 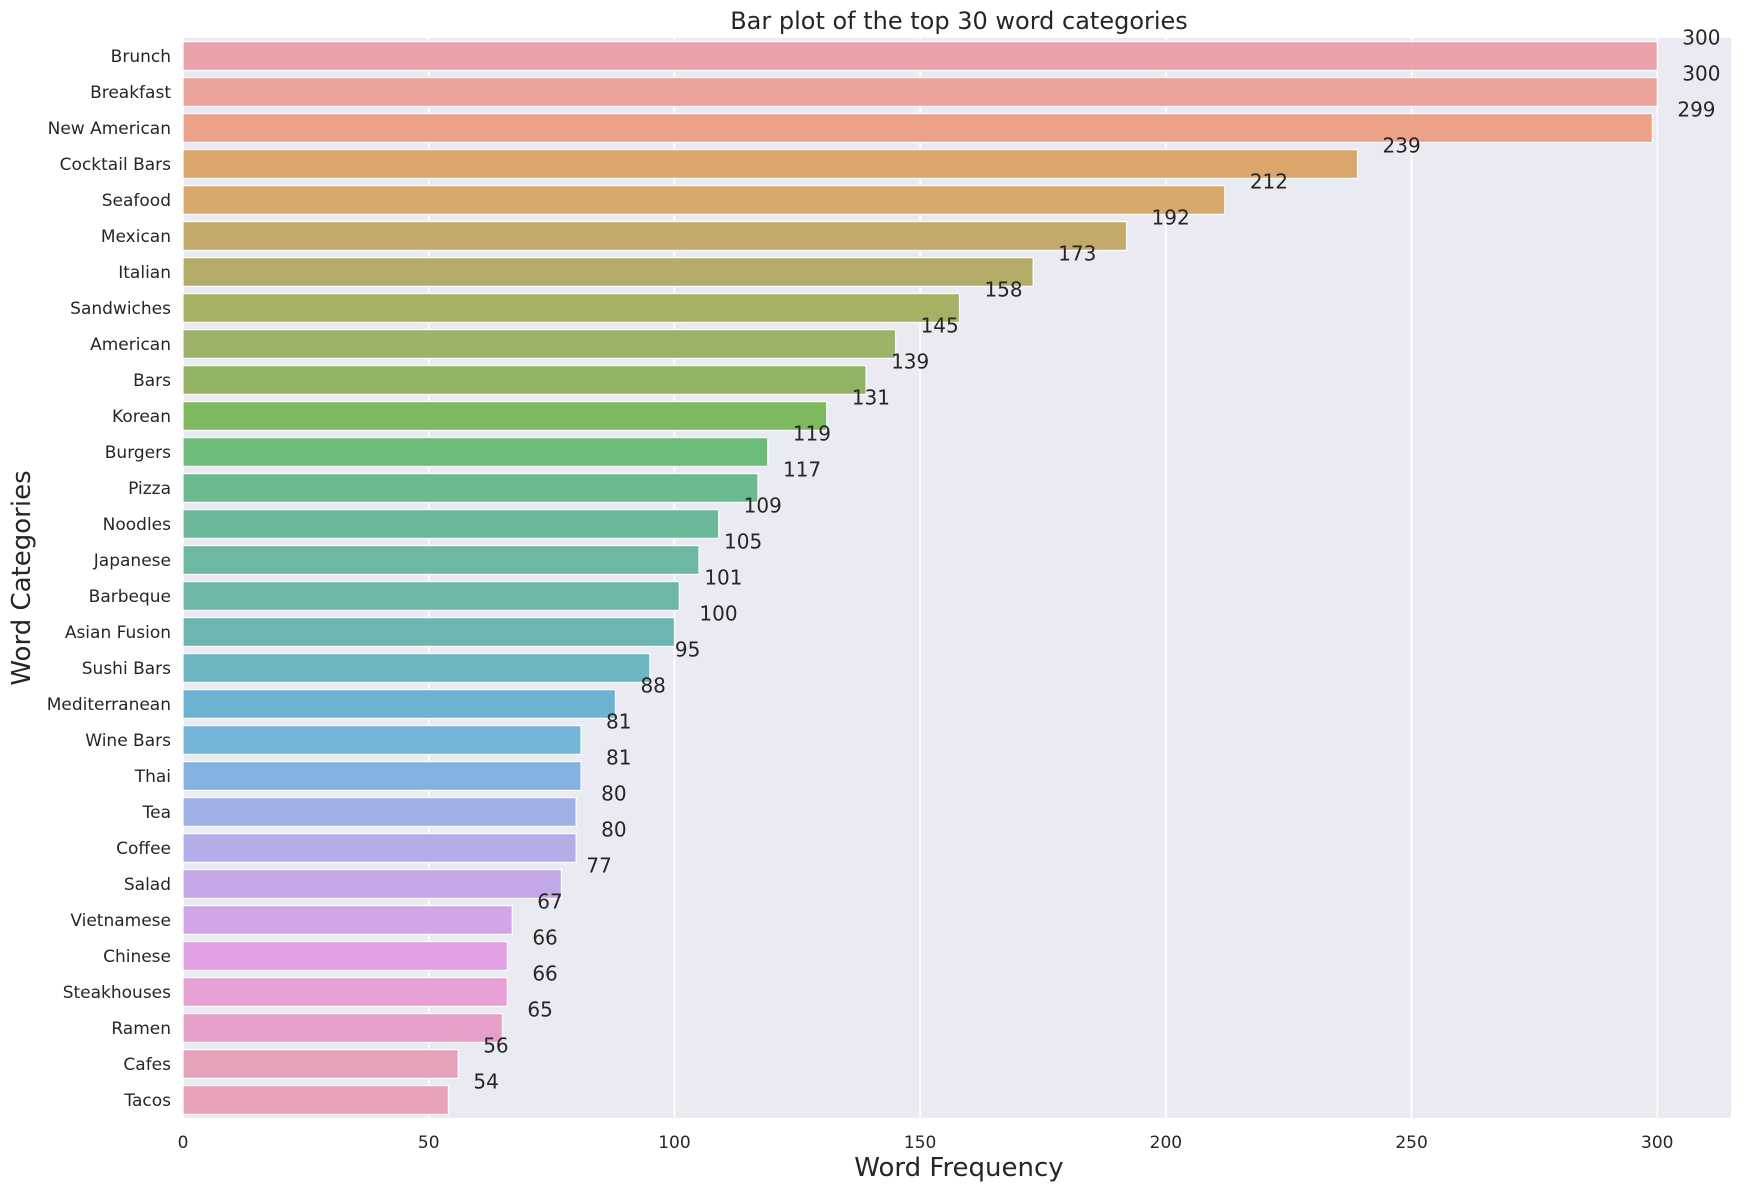 What do you see at coordinates (117, 993) in the screenshot?
I see `y-tick-label: Steakhouses` at bounding box center [117, 993].